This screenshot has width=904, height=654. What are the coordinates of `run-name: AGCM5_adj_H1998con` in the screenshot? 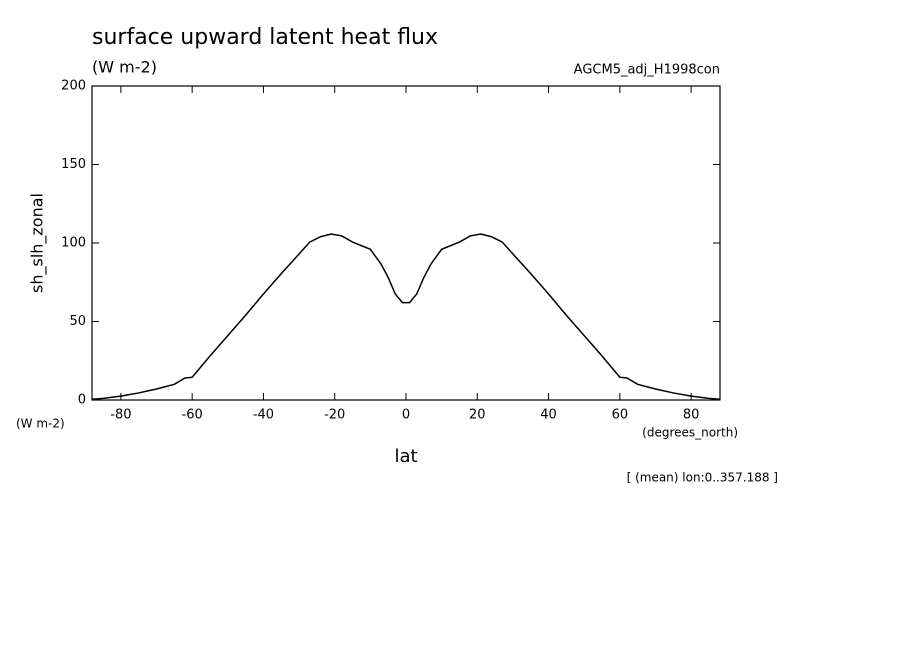 It's located at (647, 70).